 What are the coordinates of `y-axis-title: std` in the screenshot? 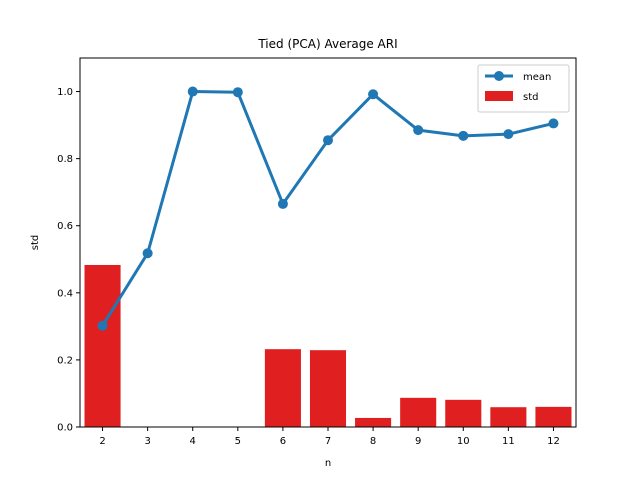 It's located at (35, 242).